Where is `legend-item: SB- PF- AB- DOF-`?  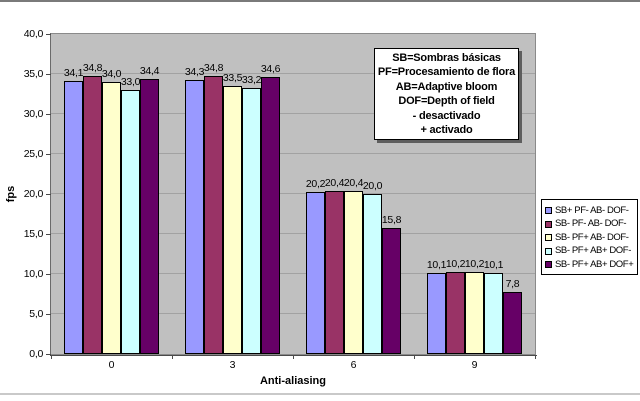 legend-item: SB- PF- AB- DOF- is located at coordinates (589, 225).